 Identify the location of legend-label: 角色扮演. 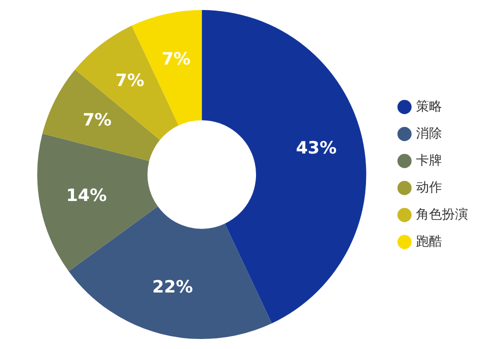
(442, 214).